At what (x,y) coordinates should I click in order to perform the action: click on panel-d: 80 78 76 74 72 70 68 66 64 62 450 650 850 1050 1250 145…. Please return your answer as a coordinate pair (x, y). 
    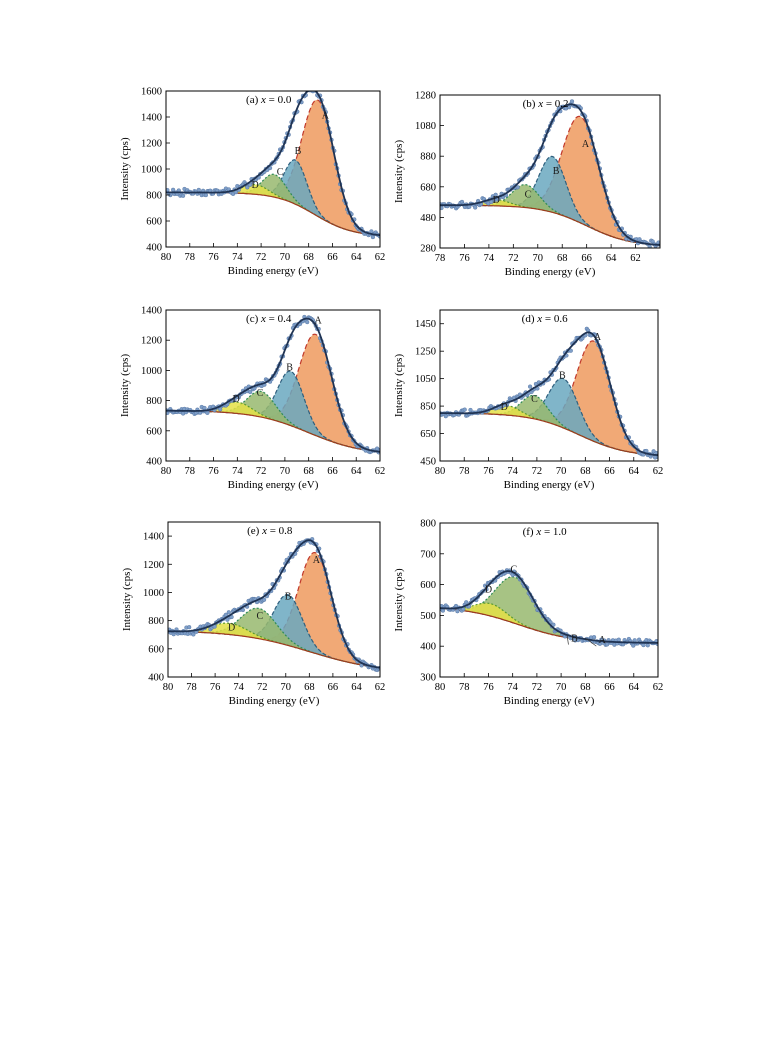
    Looking at the image, I should click on (528, 400).